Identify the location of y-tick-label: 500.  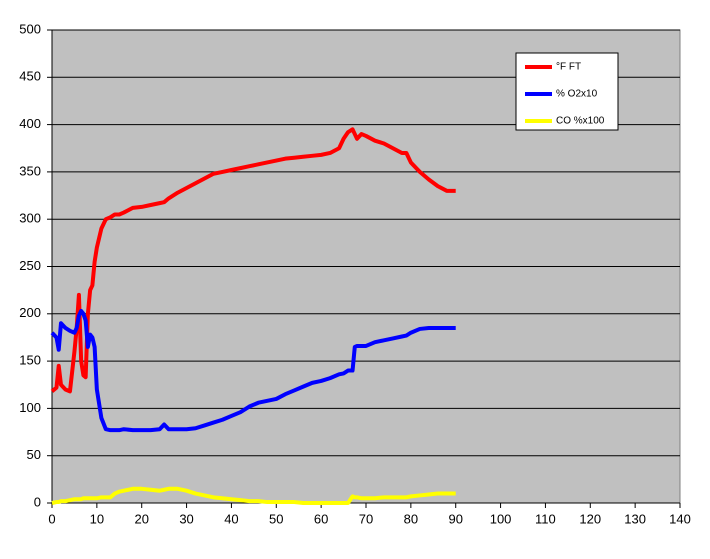
(30, 28).